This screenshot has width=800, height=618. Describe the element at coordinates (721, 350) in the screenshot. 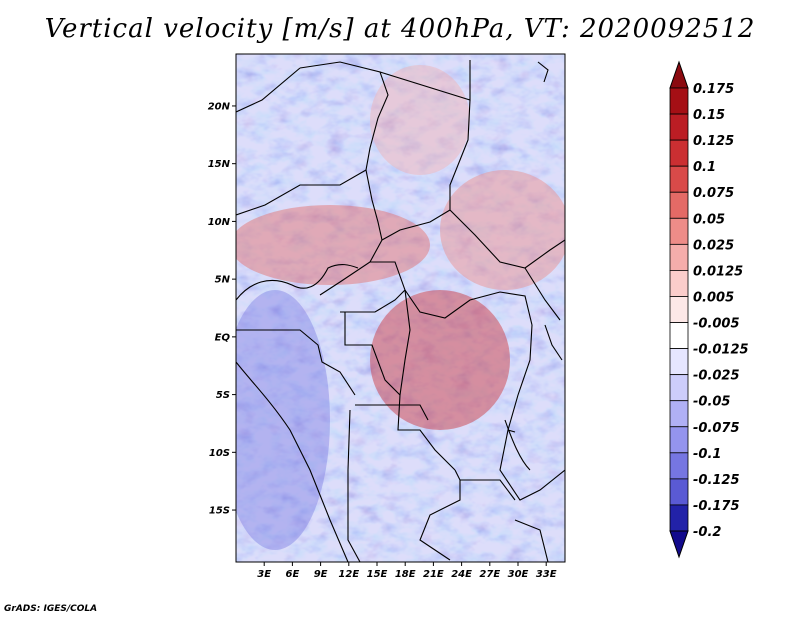

I see `colorbar-label: -0.0125` at that location.